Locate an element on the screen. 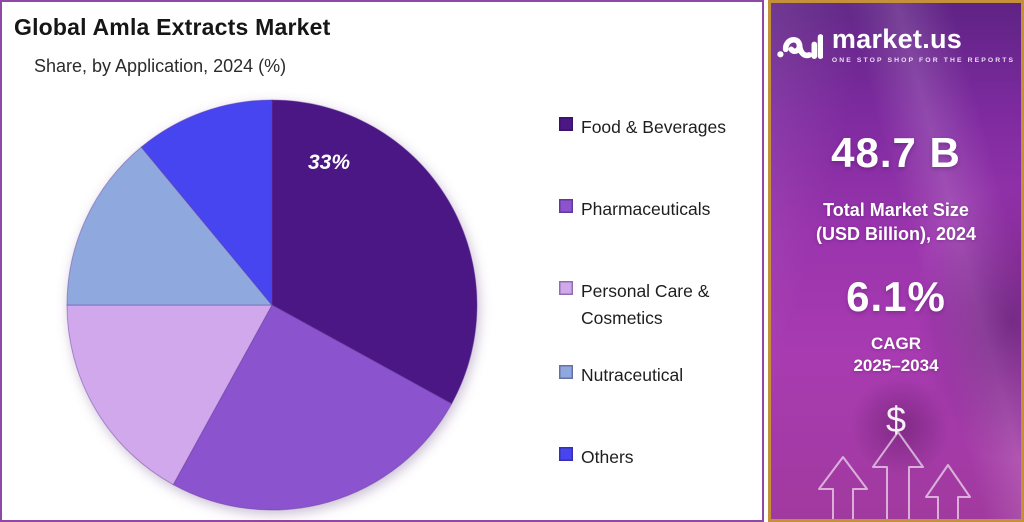 Image resolution: width=1024 pixels, height=522 pixels. cagr-label-line2: 2025–2034 is located at coordinates (896, 366).